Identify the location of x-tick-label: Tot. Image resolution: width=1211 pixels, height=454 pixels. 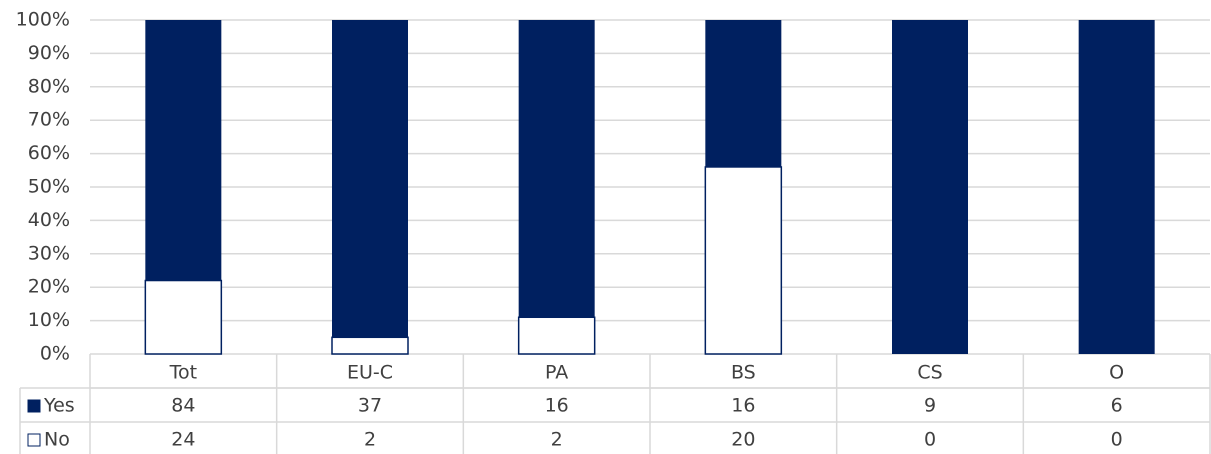
(183, 373).